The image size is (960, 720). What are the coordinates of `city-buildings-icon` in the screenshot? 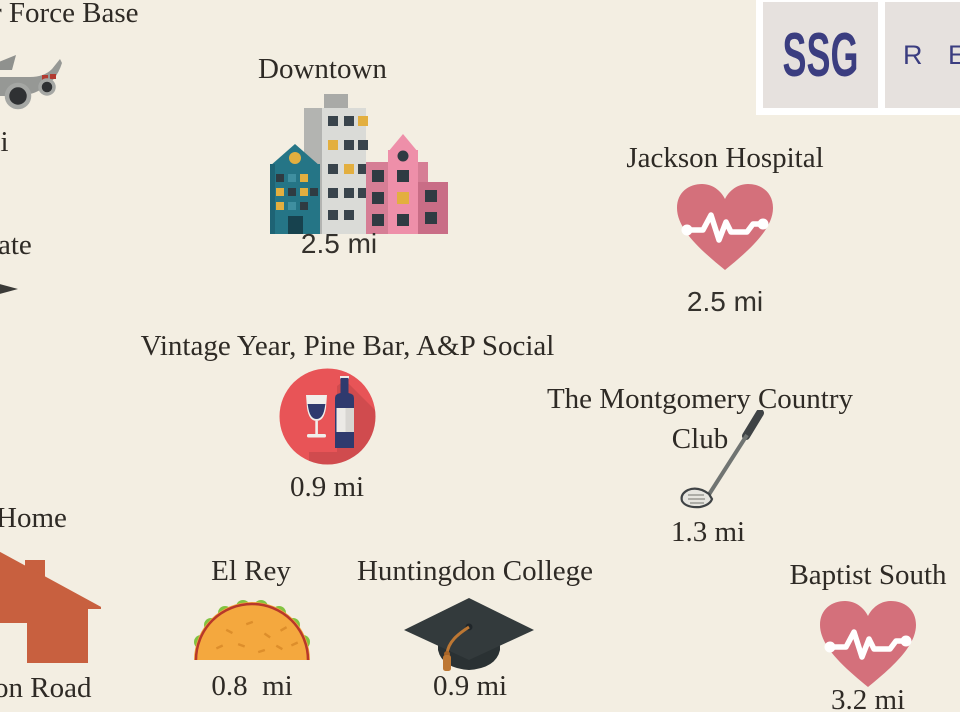 It's located at (358, 164).